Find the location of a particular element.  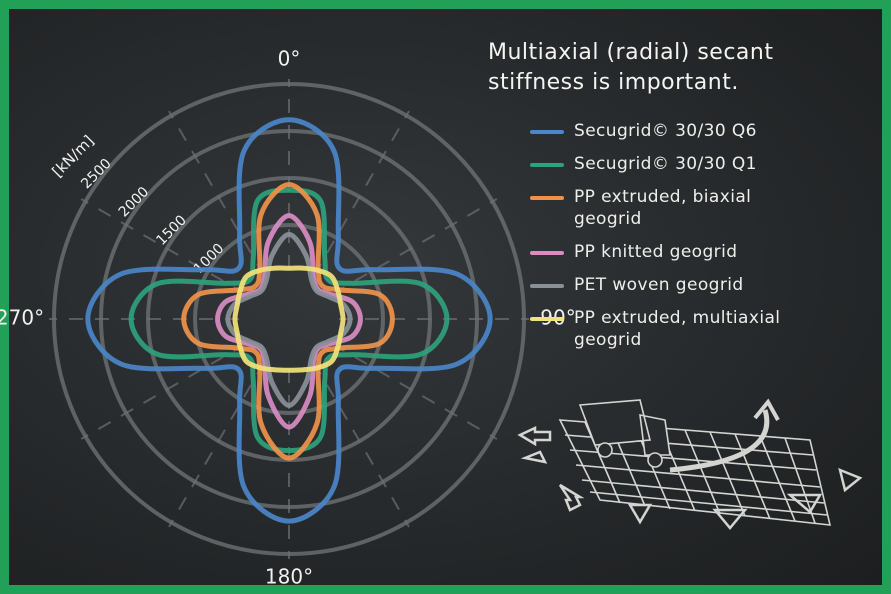

legend-label: PP extruded, multiaxial geogrid is located at coordinates (677, 329).